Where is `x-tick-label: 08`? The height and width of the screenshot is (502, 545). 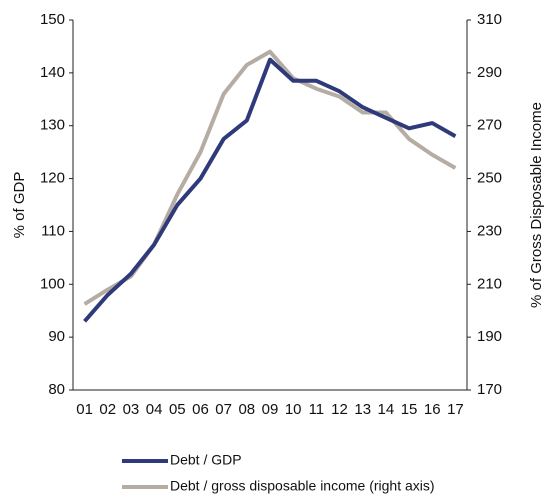 x-tick-label: 08 is located at coordinates (246, 409).